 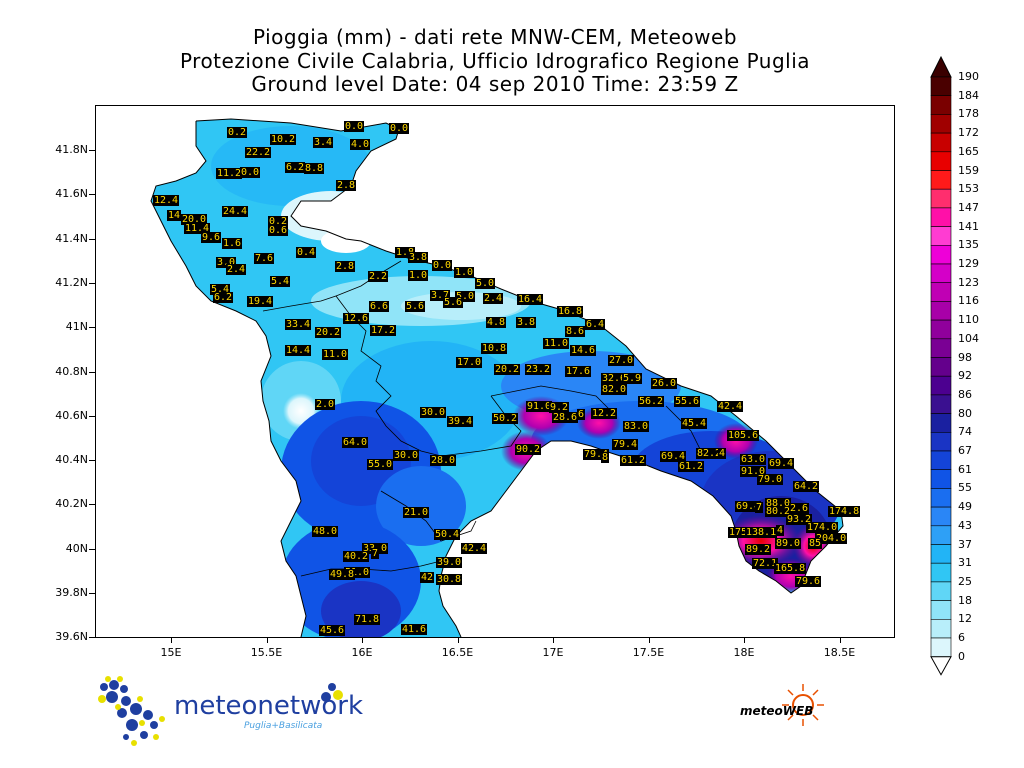 What do you see at coordinates (758, 549) in the screenshot?
I see `station-value: 89.2` at bounding box center [758, 549].